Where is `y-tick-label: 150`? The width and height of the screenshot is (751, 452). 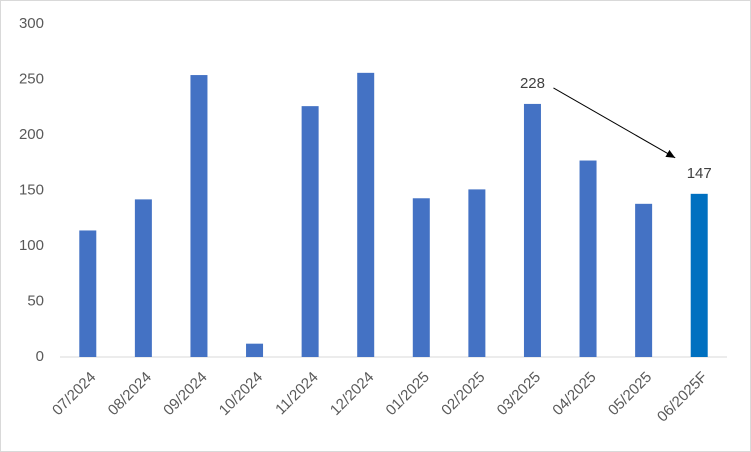 y-tick-label: 150 is located at coordinates (31, 189).